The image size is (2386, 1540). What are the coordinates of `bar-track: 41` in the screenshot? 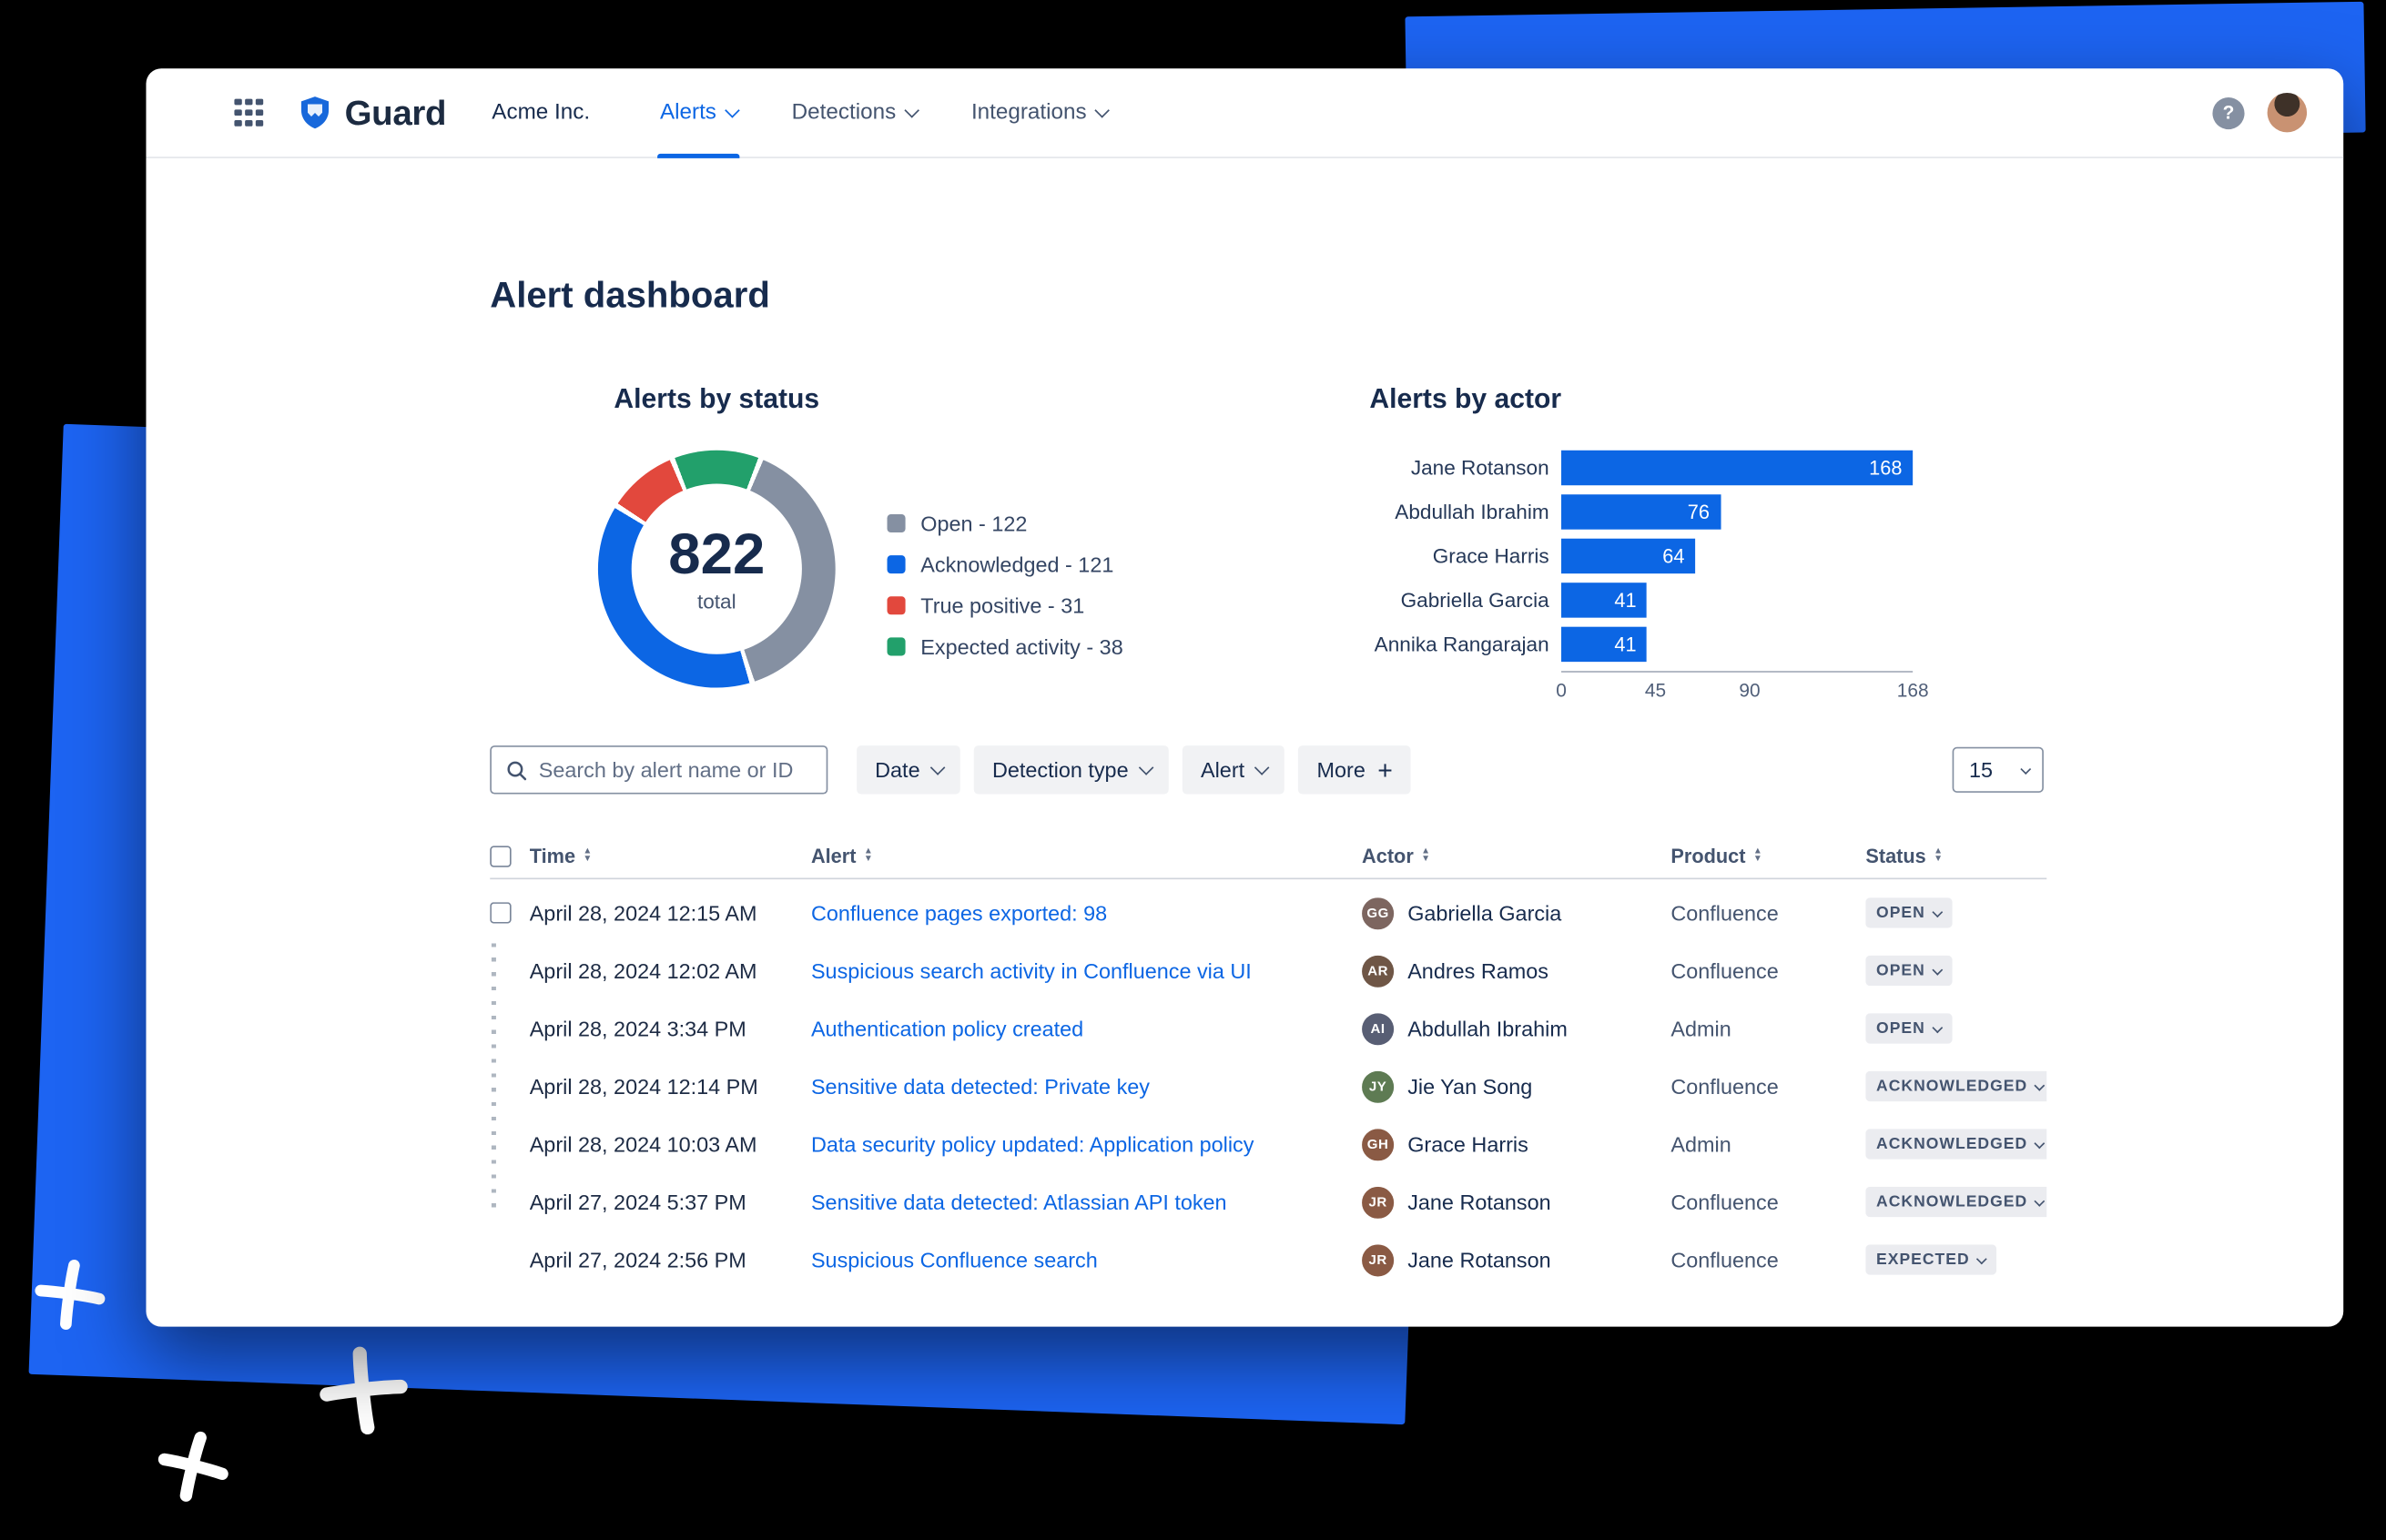 It's located at (1740, 600).